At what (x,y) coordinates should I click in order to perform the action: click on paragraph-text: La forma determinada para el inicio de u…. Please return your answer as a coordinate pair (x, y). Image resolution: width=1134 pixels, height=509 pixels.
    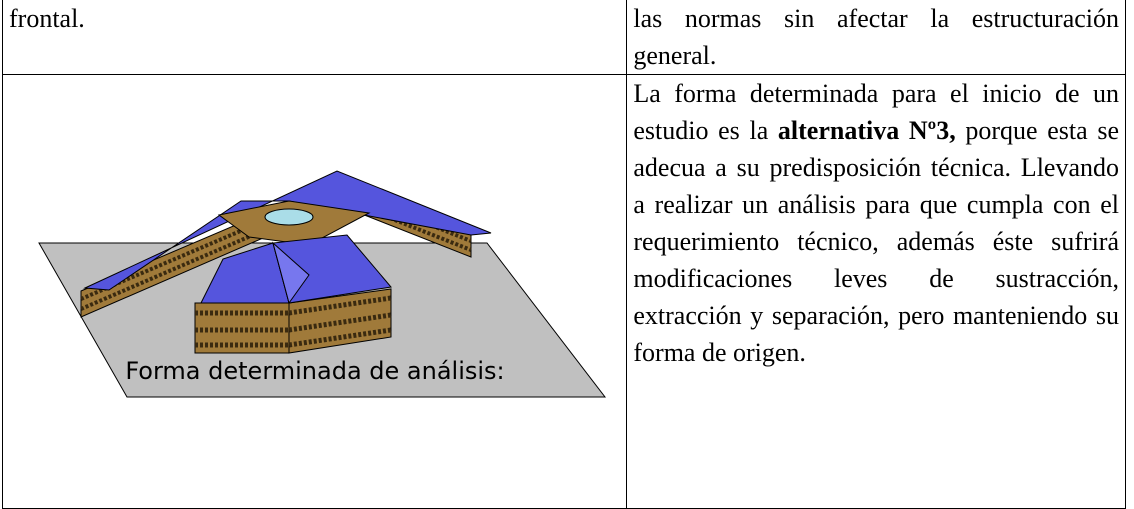
    Looking at the image, I should click on (876, 112).